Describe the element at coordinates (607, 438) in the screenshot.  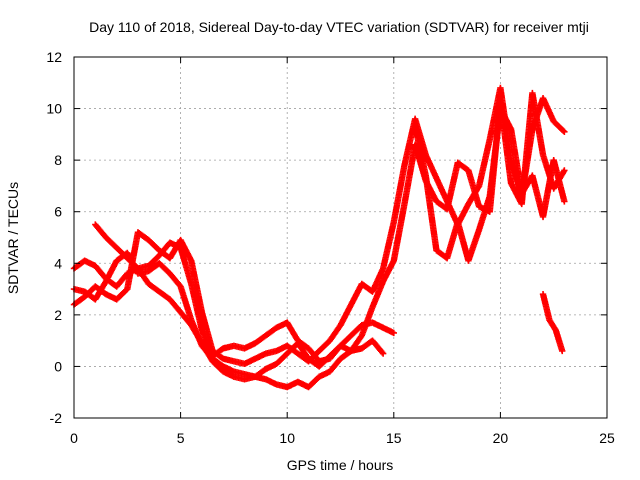
I see `x-tick-label: 25` at that location.